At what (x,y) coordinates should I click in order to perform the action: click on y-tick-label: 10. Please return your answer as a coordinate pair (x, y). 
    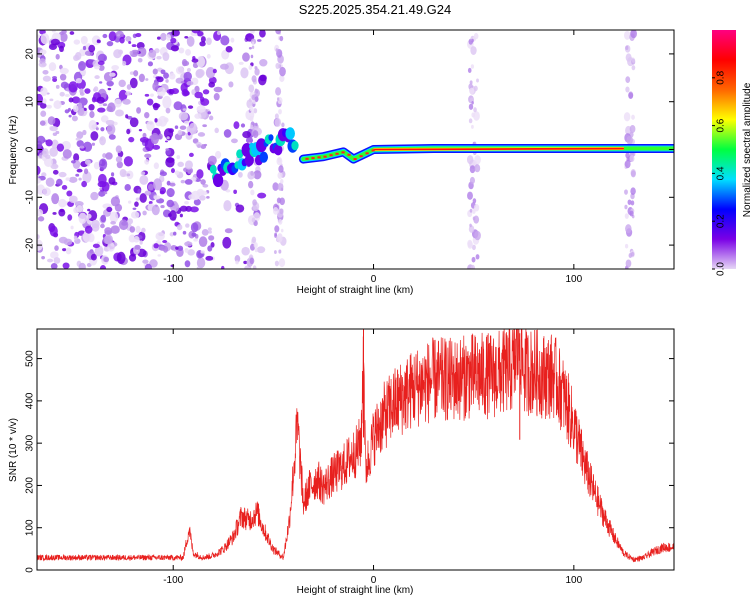
    Looking at the image, I should click on (30, 102).